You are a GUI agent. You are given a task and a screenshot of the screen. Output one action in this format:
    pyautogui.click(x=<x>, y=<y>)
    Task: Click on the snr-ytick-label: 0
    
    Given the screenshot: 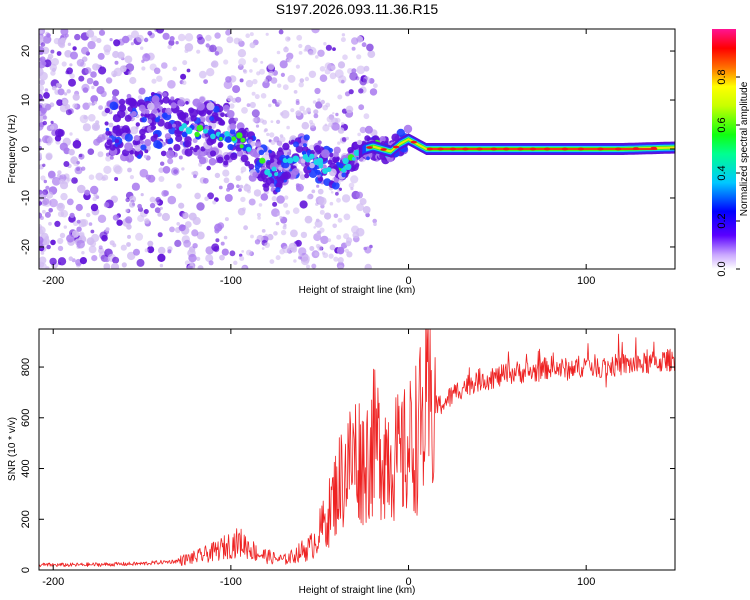 What is the action you would take?
    pyautogui.click(x=26, y=570)
    